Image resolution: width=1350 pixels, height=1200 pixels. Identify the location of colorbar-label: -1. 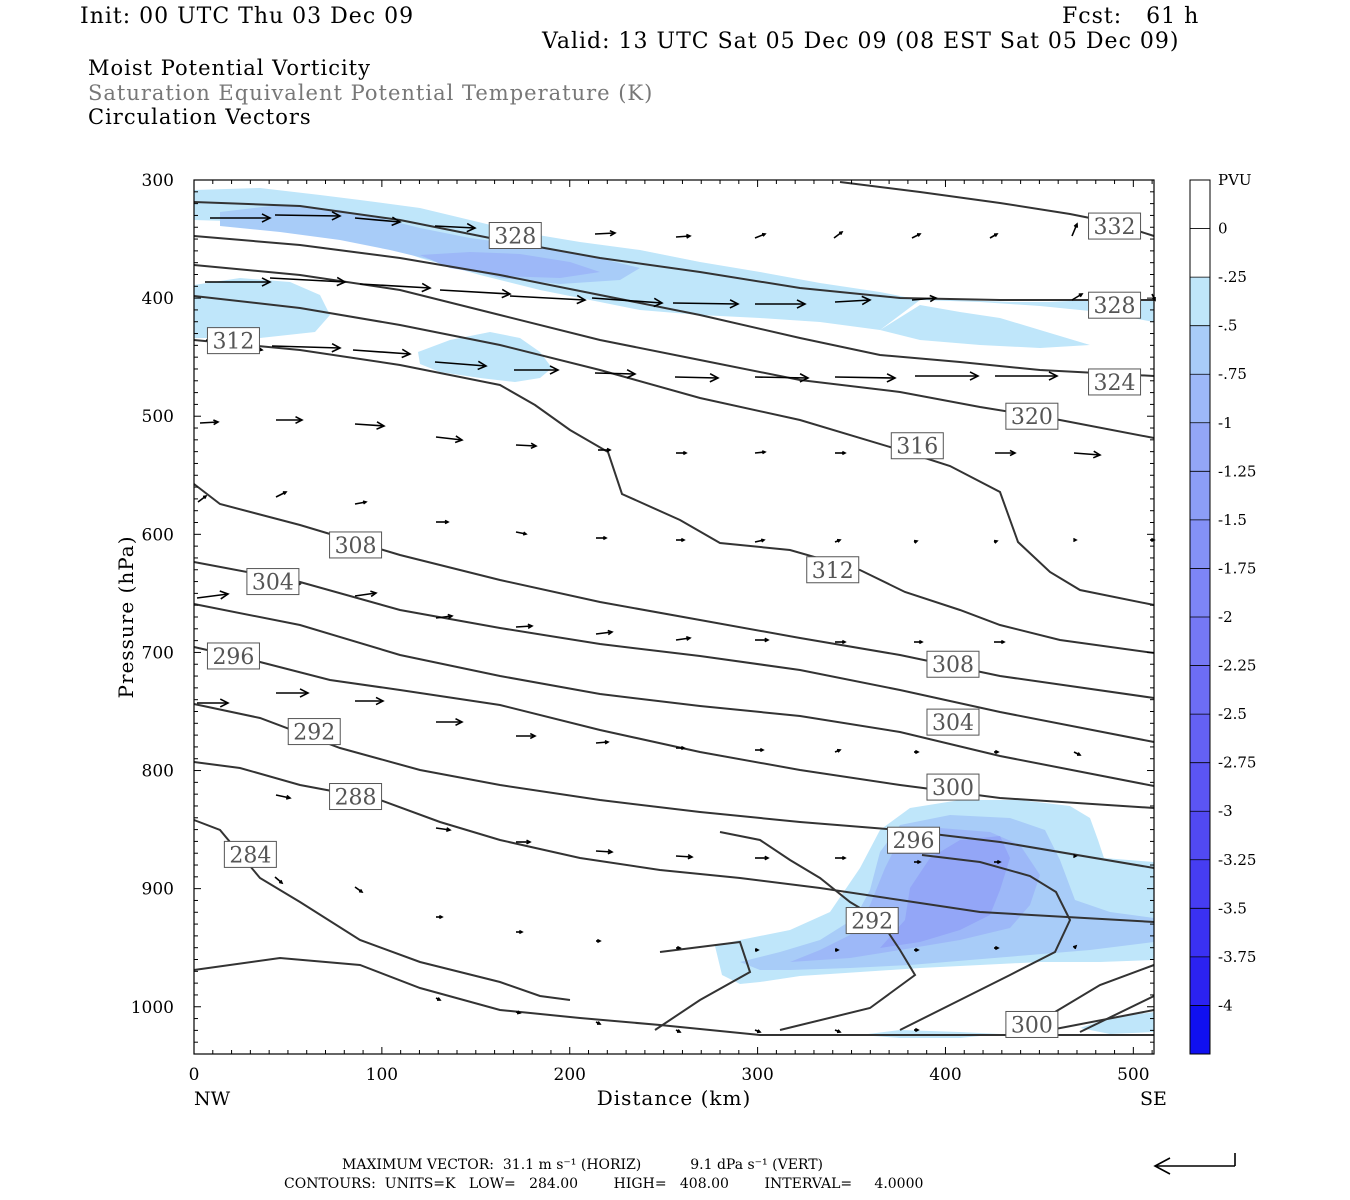
(1225, 423).